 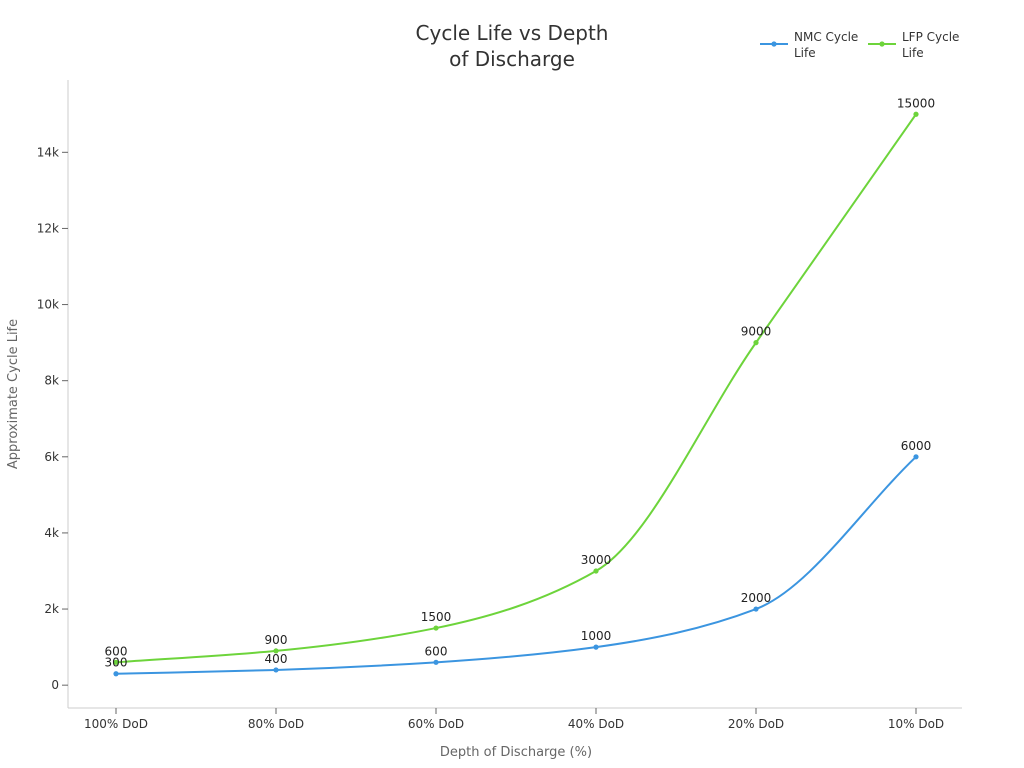 What do you see at coordinates (116, 651) in the screenshot?
I see `data-label-lfp: 600` at bounding box center [116, 651].